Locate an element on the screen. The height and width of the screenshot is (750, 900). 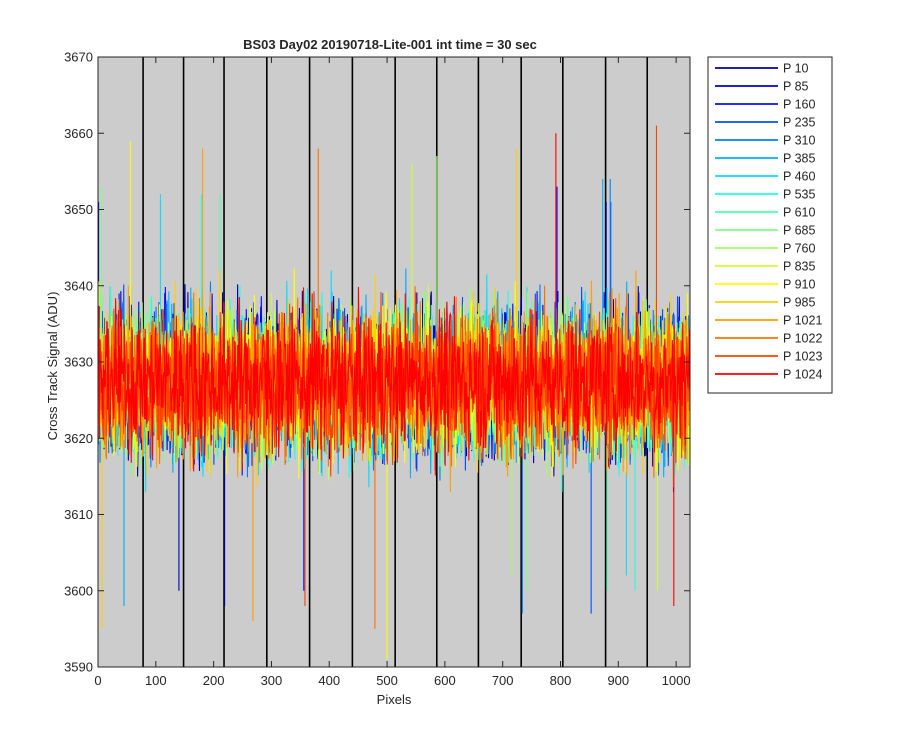
series-spikes is located at coordinates (615, 369).